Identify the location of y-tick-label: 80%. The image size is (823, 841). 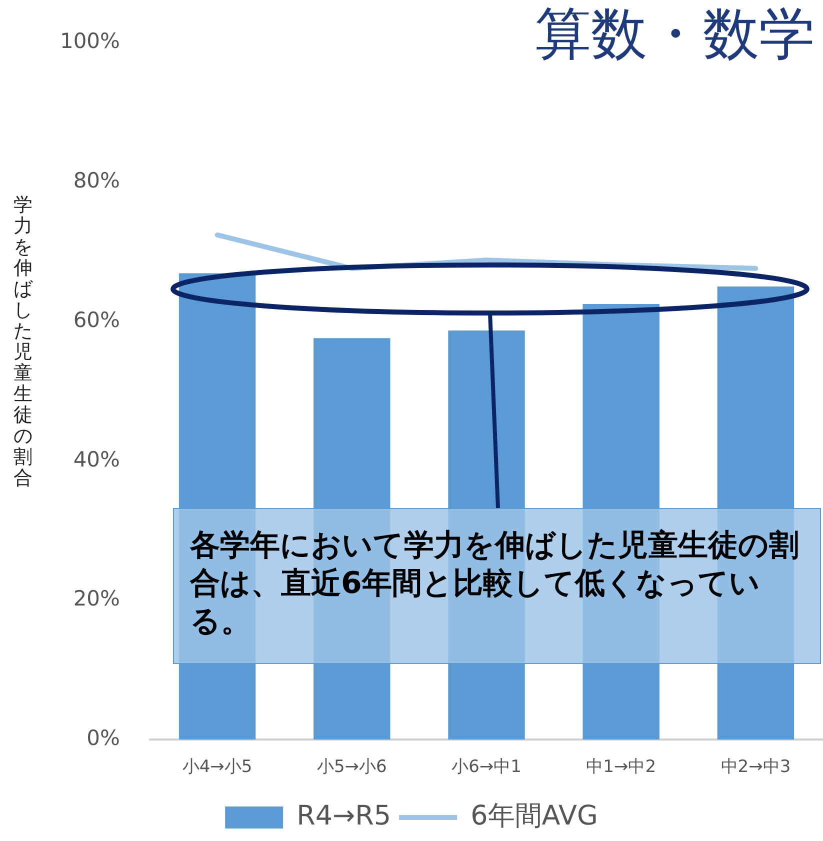
(96, 180).